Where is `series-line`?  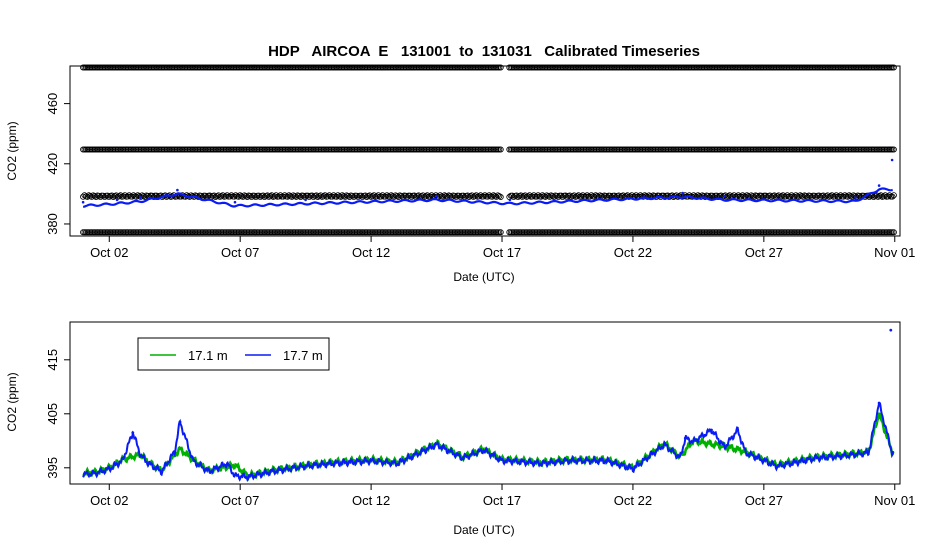 series-line is located at coordinates (487, 197).